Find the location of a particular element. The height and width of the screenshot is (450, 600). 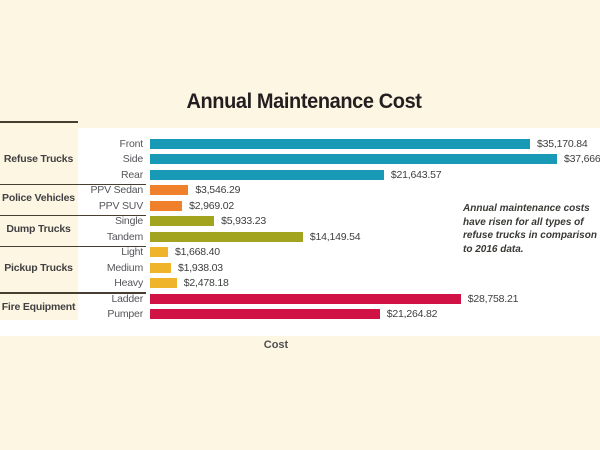

category-label-column is located at coordinates (39, 220).